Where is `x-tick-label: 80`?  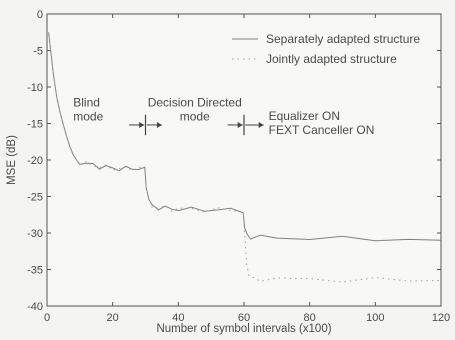 x-tick-label: 80 is located at coordinates (310, 318).